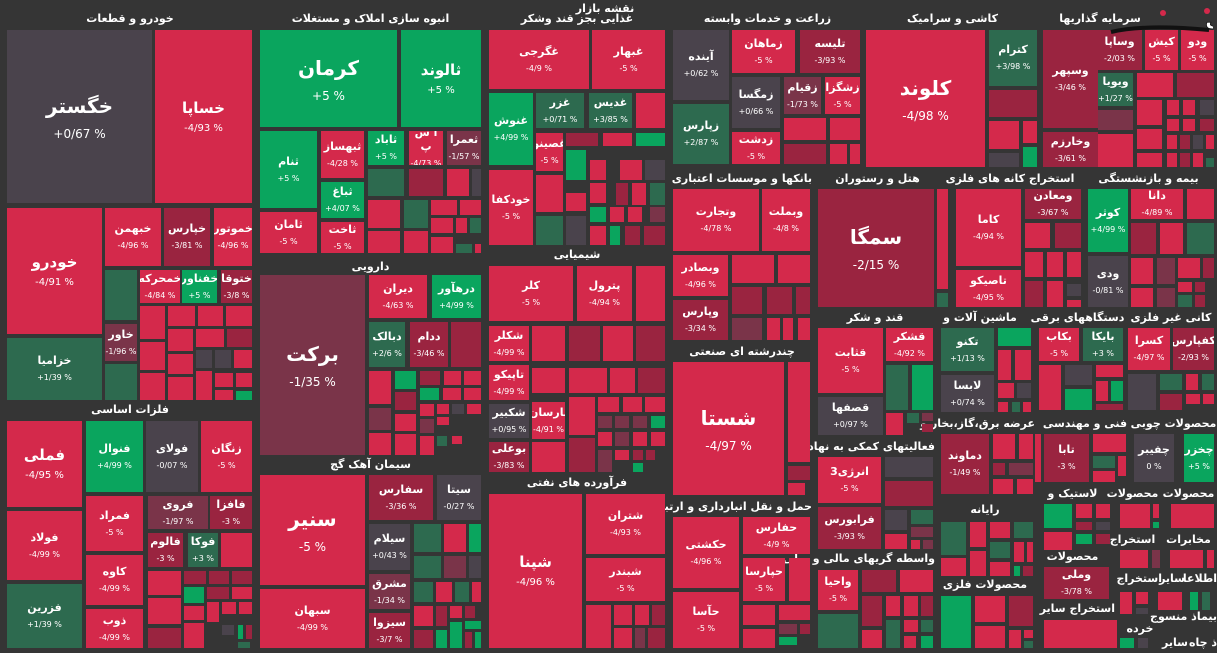 Image resolution: width=1217 pixels, height=653 pixels. Describe the element at coordinates (288, 232) in the screenshot. I see `stock-tile: ثامان -5 %` at that location.